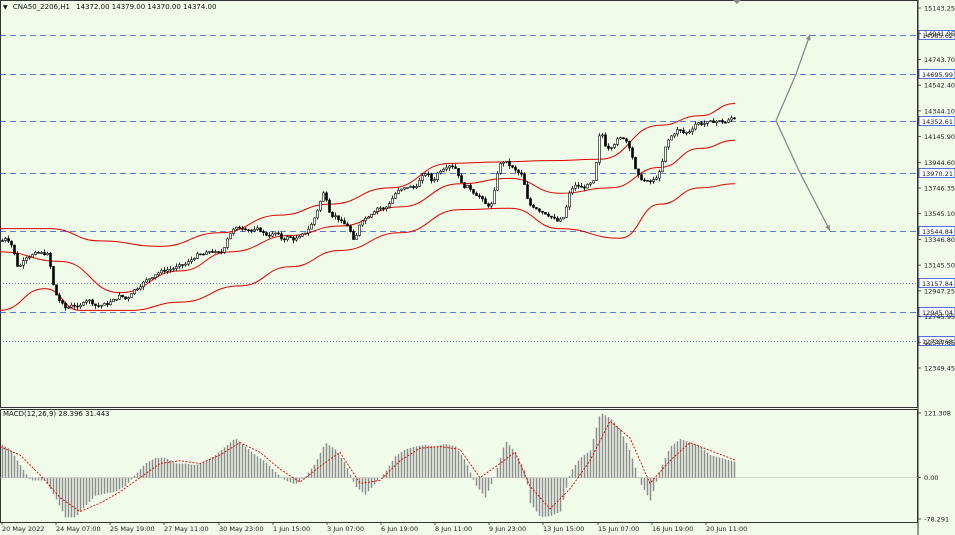  Describe the element at coordinates (937, 122) in the screenshot. I see `level-price-label: 14352.61` at that location.